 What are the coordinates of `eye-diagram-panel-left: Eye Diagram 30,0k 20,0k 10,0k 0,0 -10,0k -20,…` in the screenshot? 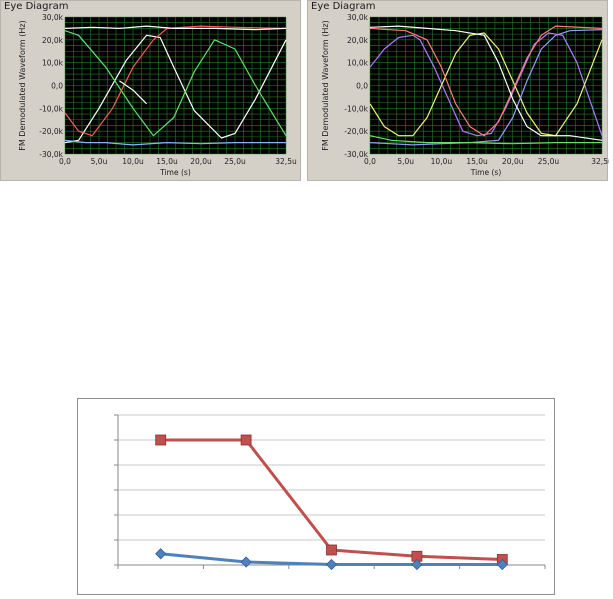 It's located at (150, 90).